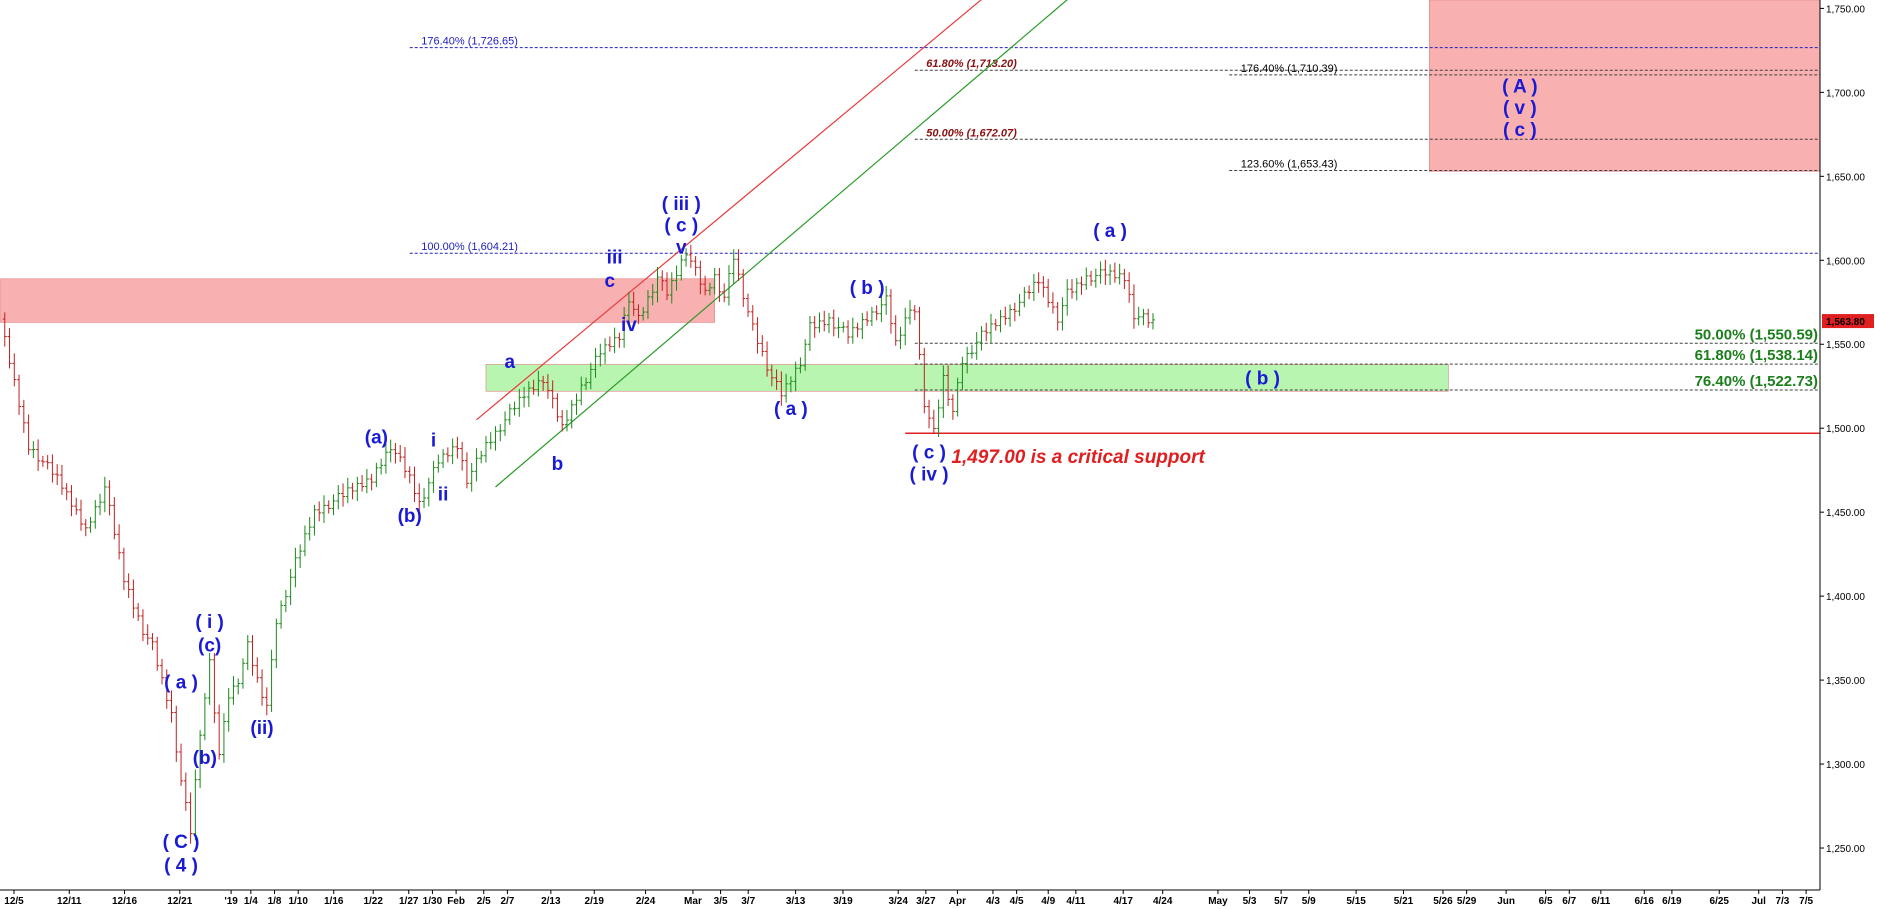 Image resolution: width=1880 pixels, height=909 pixels. Describe the element at coordinates (433, 901) in the screenshot. I see `x-tick-label: 1/30` at that location.